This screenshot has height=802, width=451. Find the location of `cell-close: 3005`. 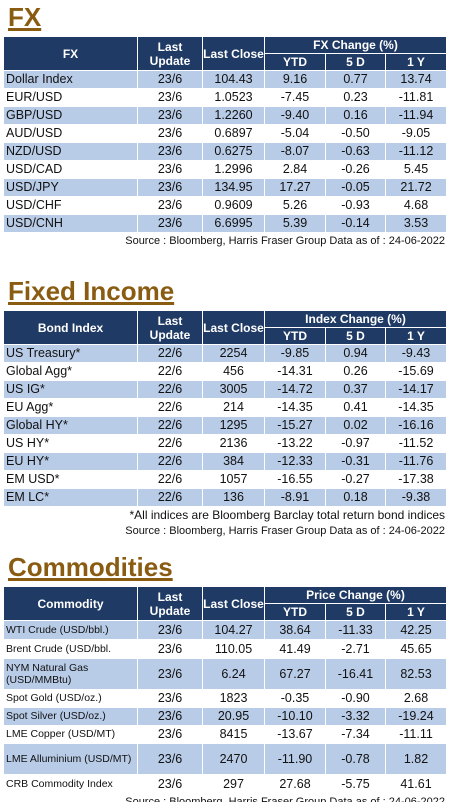

cell-close: 3005 is located at coordinates (233, 389).